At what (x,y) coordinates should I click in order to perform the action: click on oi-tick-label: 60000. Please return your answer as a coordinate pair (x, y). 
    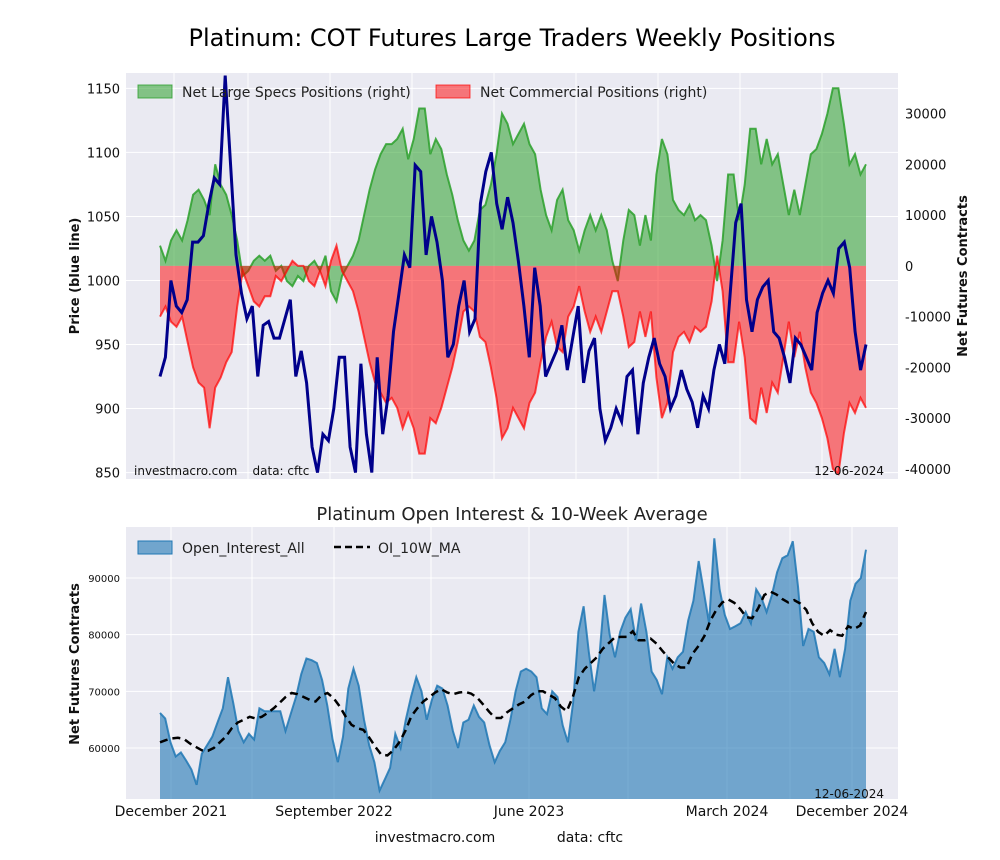
    Looking at the image, I should click on (104, 749).